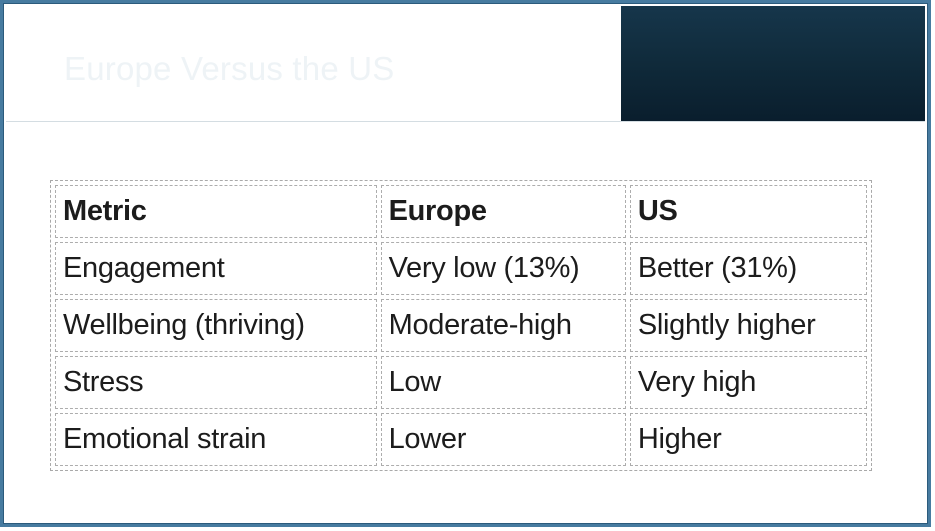  Describe the element at coordinates (503, 439) in the screenshot. I see `cell-europe: Lower` at that location.